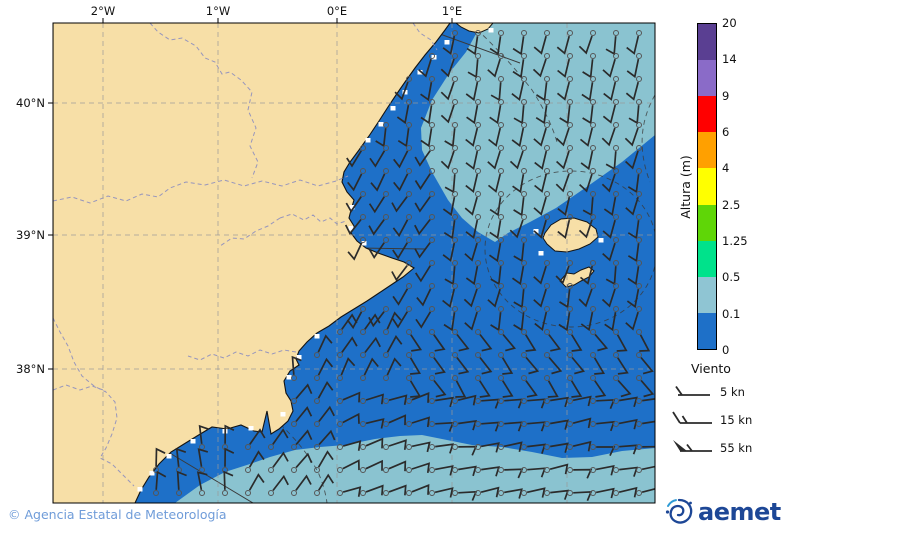 Image resolution: width=900 pixels, height=533 pixels. I want to click on x-tick-label: 2°W, so click(103, 11).